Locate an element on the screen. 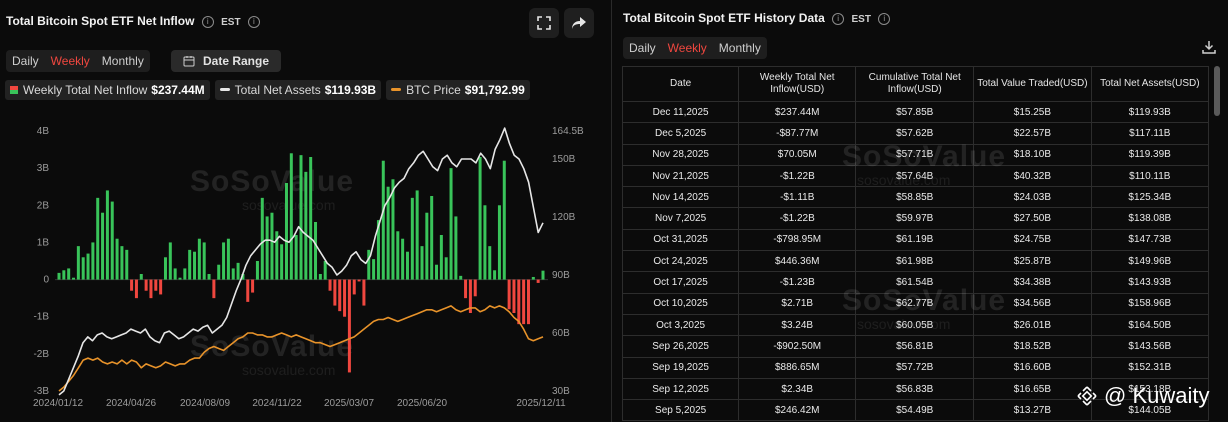  legend-btc: BTC Price $91,792.99 is located at coordinates (458, 90).